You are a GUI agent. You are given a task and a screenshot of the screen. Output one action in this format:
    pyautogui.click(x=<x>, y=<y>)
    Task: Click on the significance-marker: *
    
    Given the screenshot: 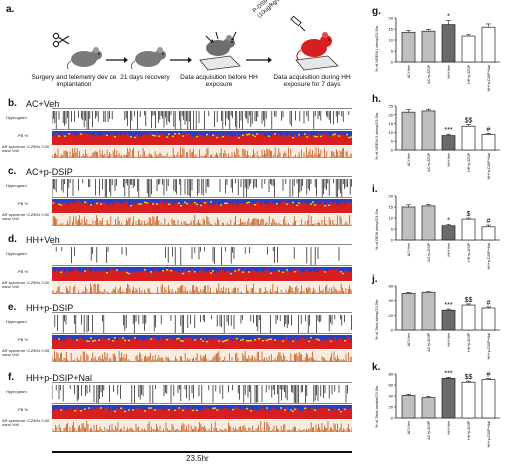 What is the action you would take?
    pyautogui.click(x=448, y=17)
    